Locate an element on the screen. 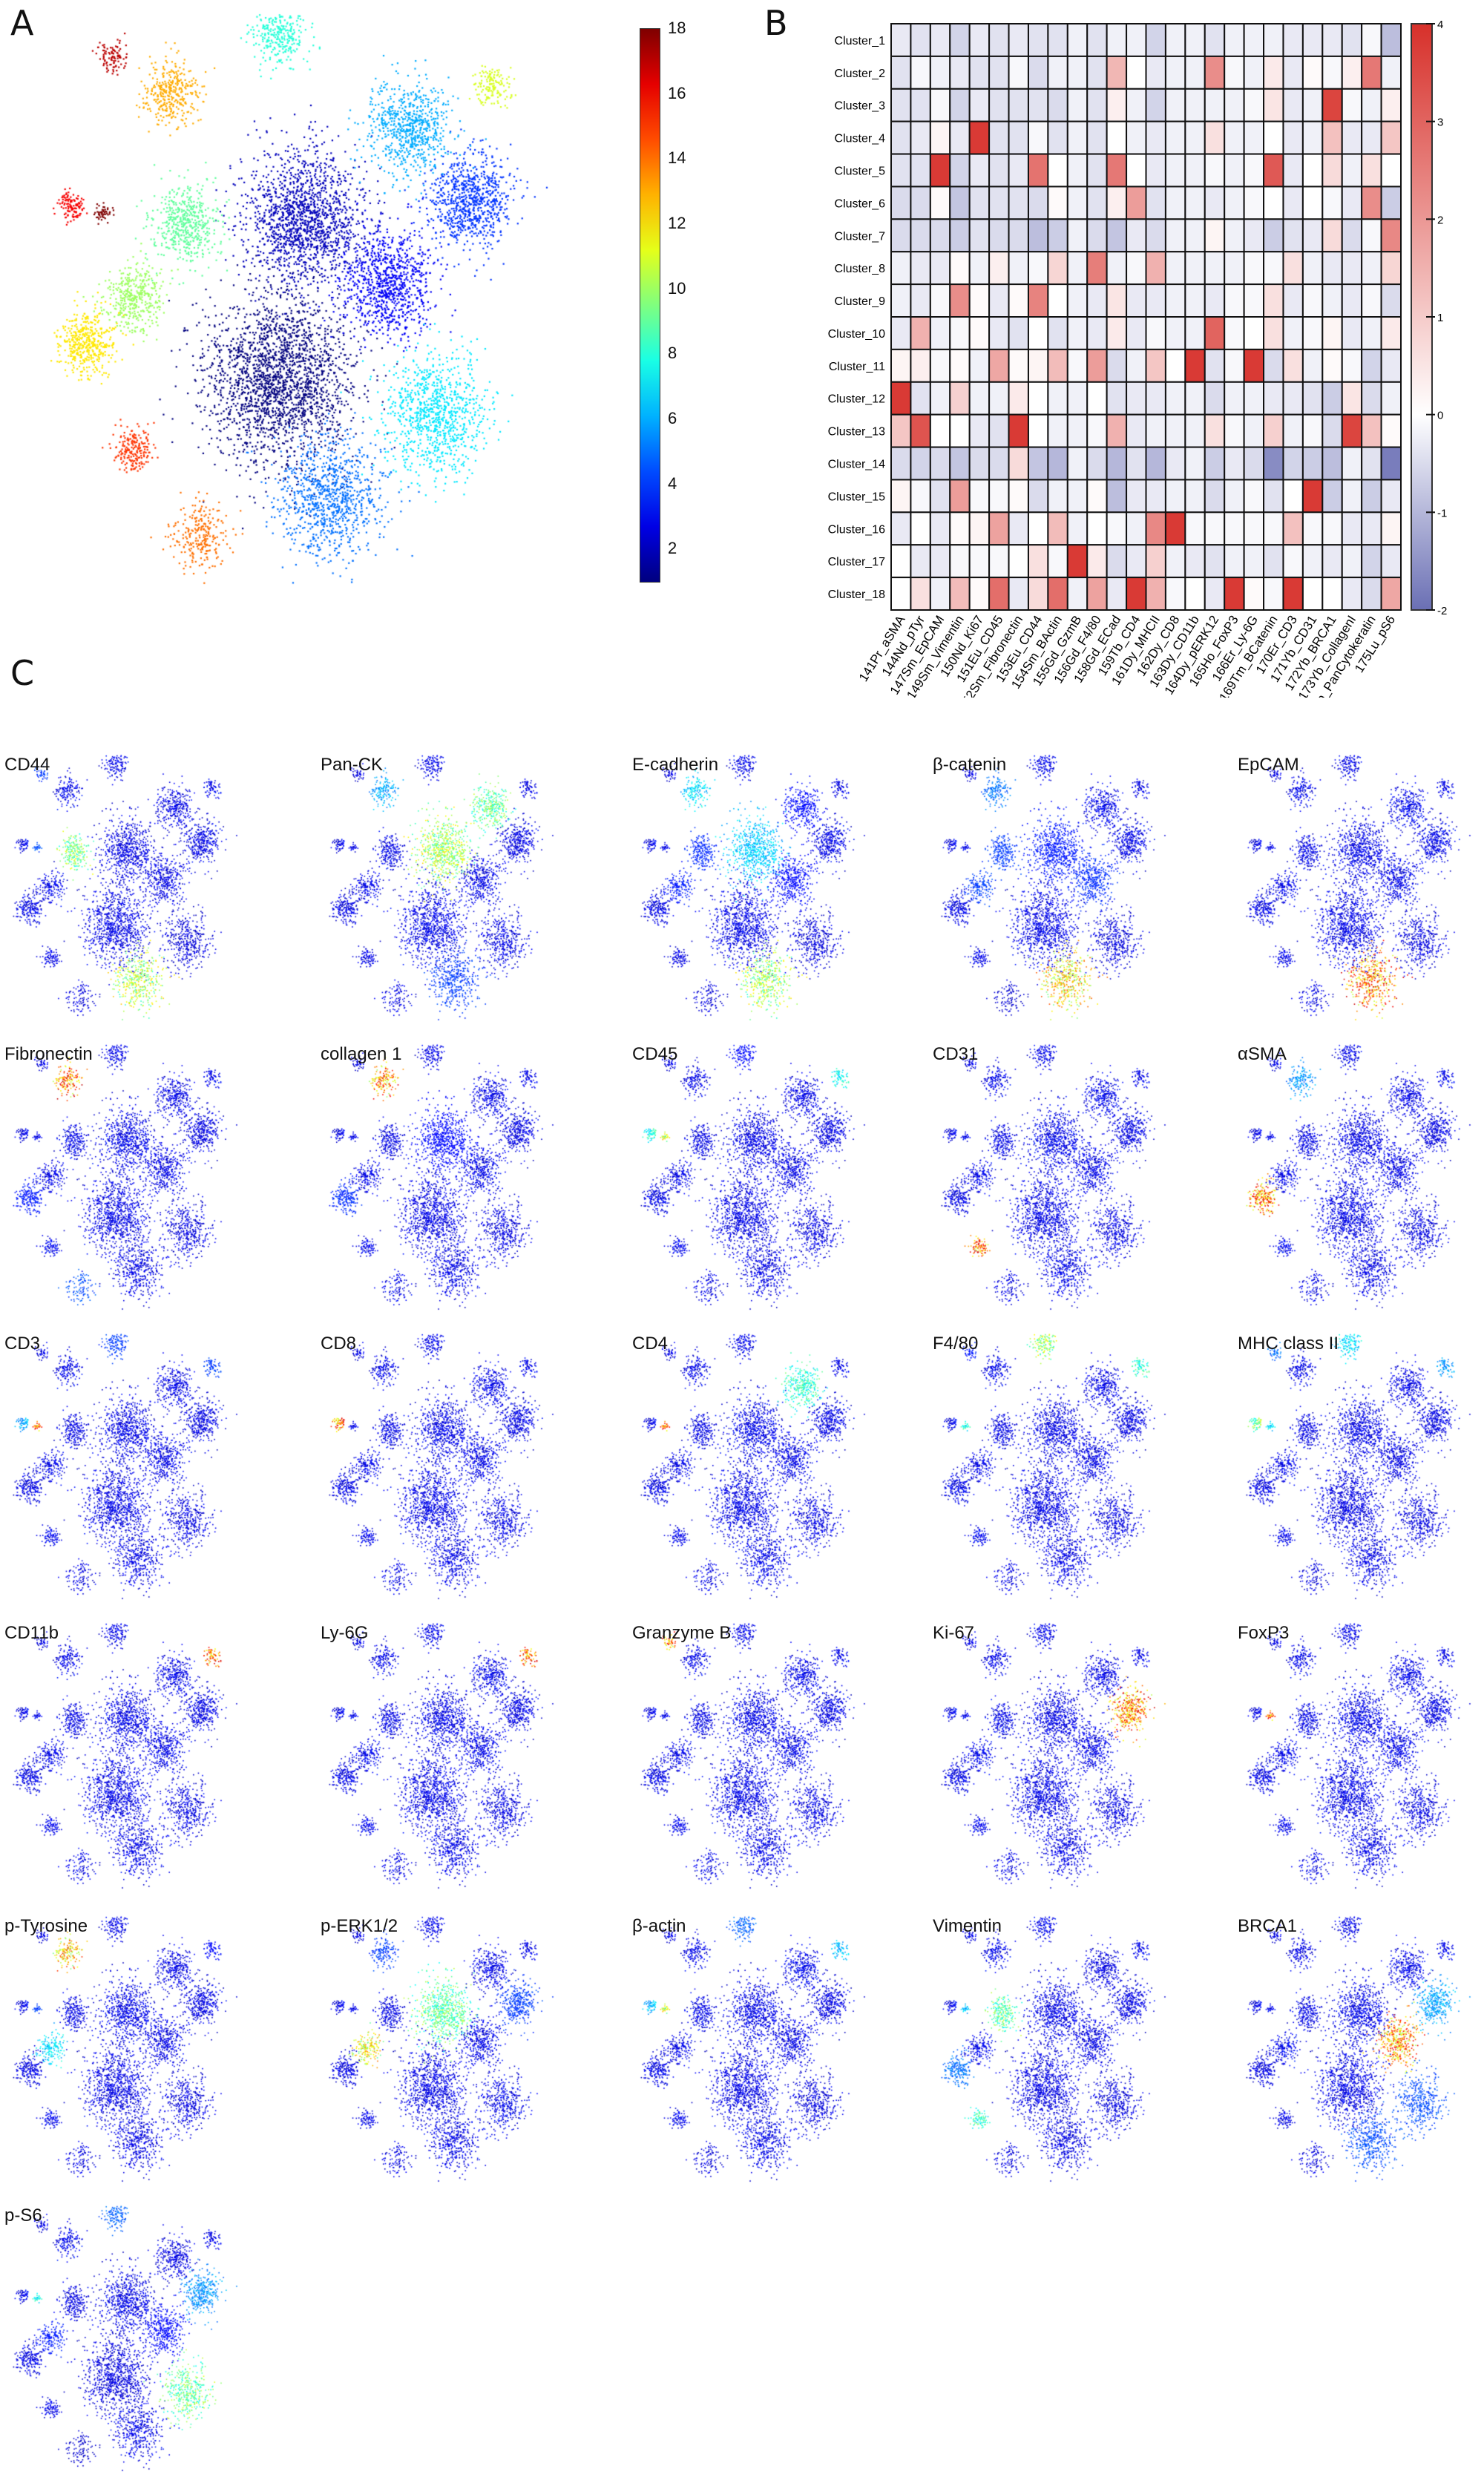  tsne-cluster-scatter is located at coordinates (304, 309).